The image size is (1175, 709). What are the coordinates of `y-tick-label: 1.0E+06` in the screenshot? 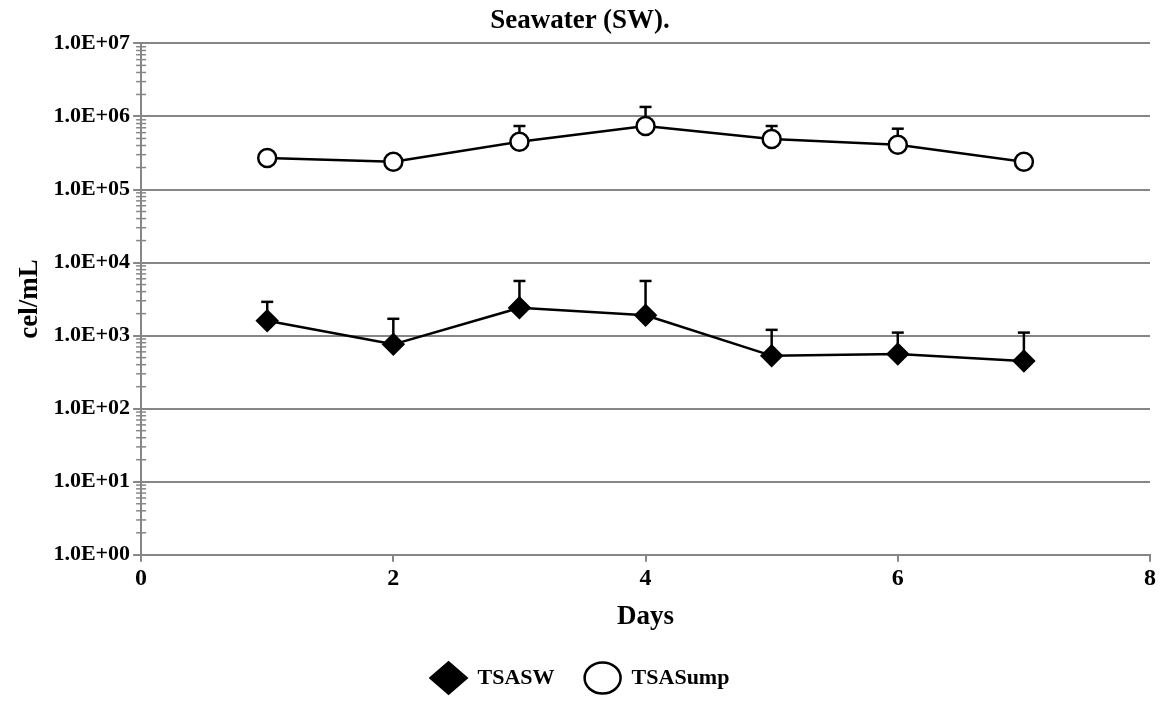 It's located at (92, 115).